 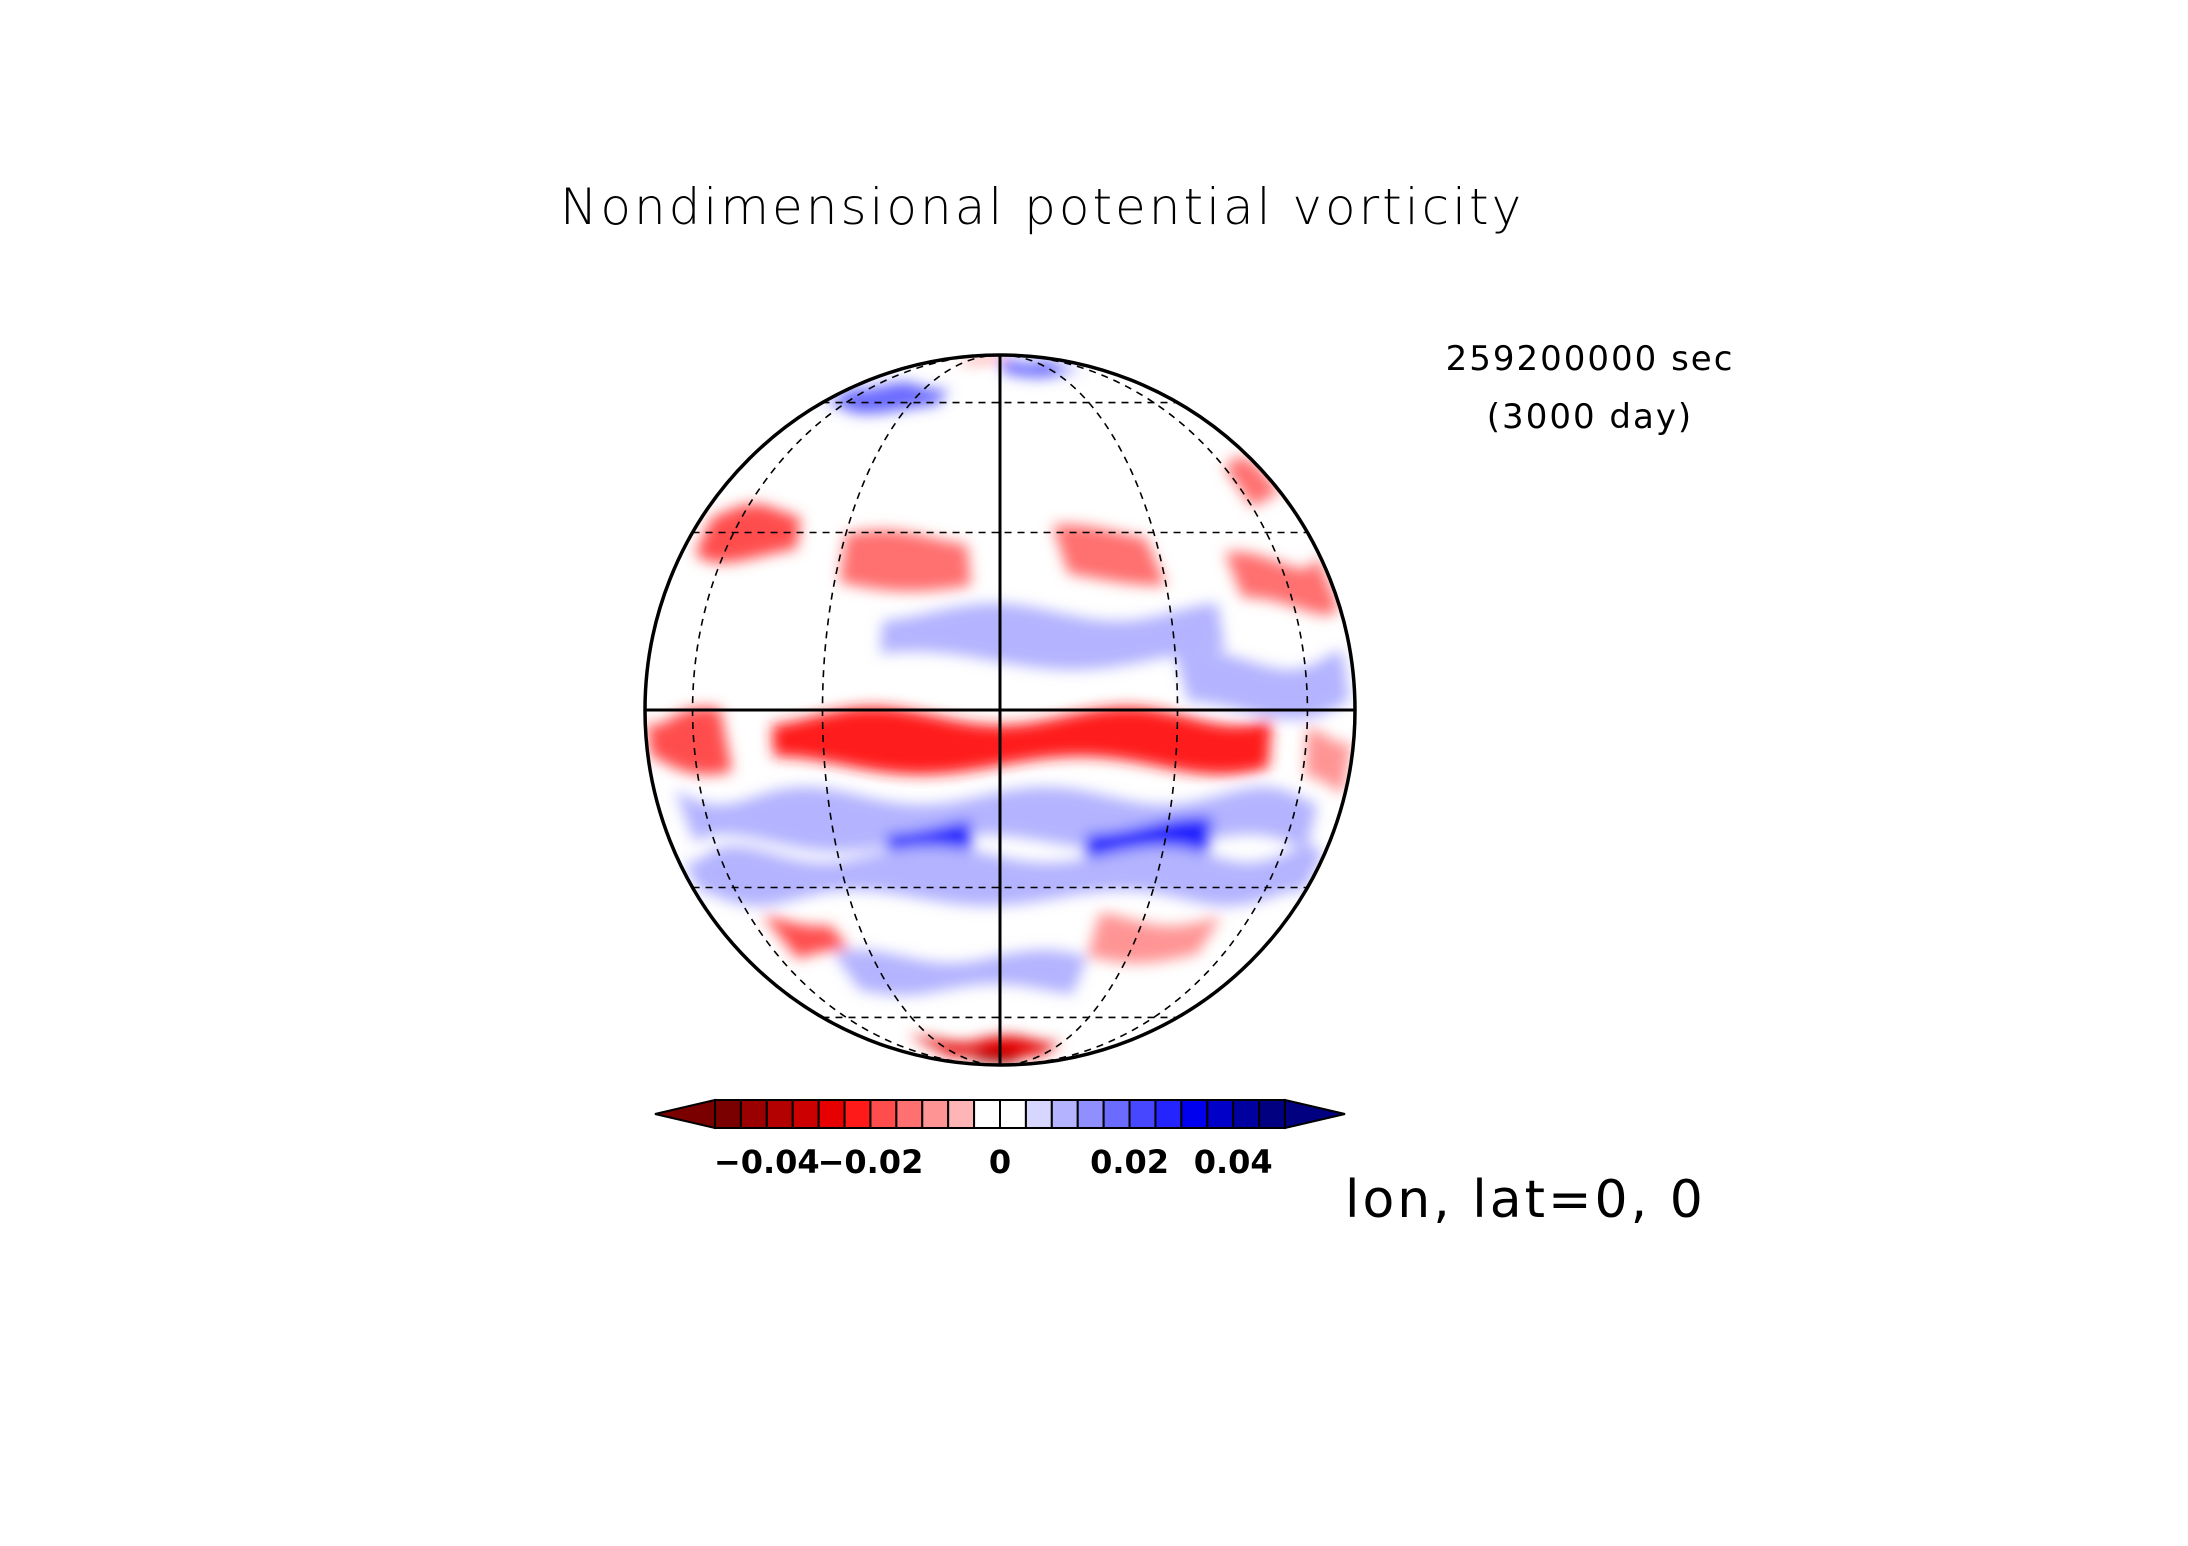 What do you see at coordinates (685, 1114) in the screenshot?
I see `colorbar-under-arrow` at bounding box center [685, 1114].